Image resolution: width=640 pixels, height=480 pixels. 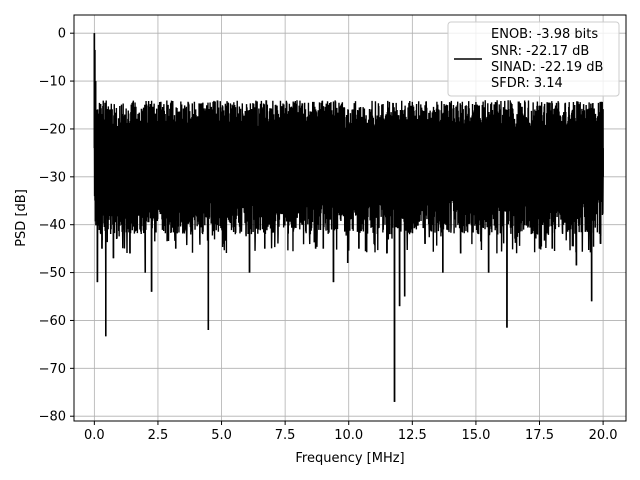 What do you see at coordinates (285, 435) in the screenshot?
I see `x-tick-label: 7.5` at bounding box center [285, 435].